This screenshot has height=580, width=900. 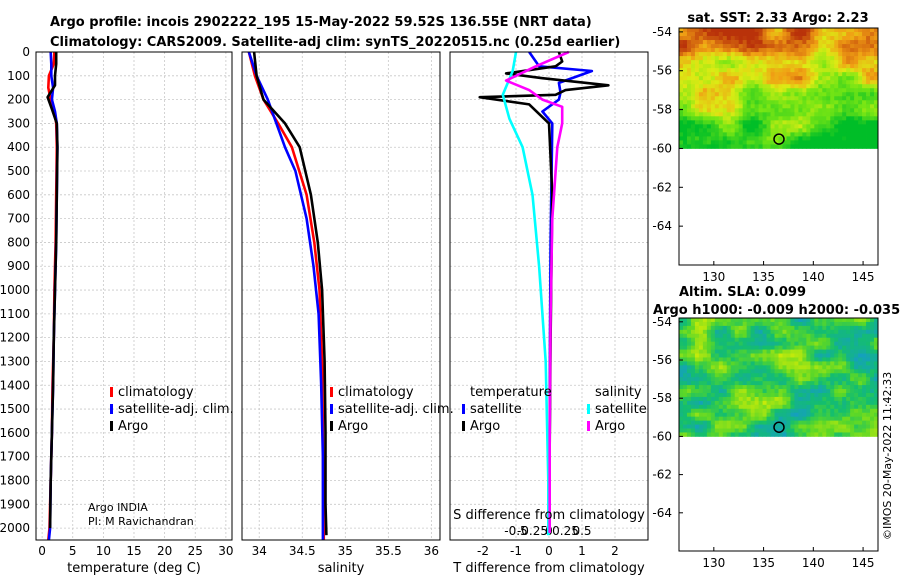 What do you see at coordinates (195, 551) in the screenshot?
I see `x-tick-label: 25` at bounding box center [195, 551].